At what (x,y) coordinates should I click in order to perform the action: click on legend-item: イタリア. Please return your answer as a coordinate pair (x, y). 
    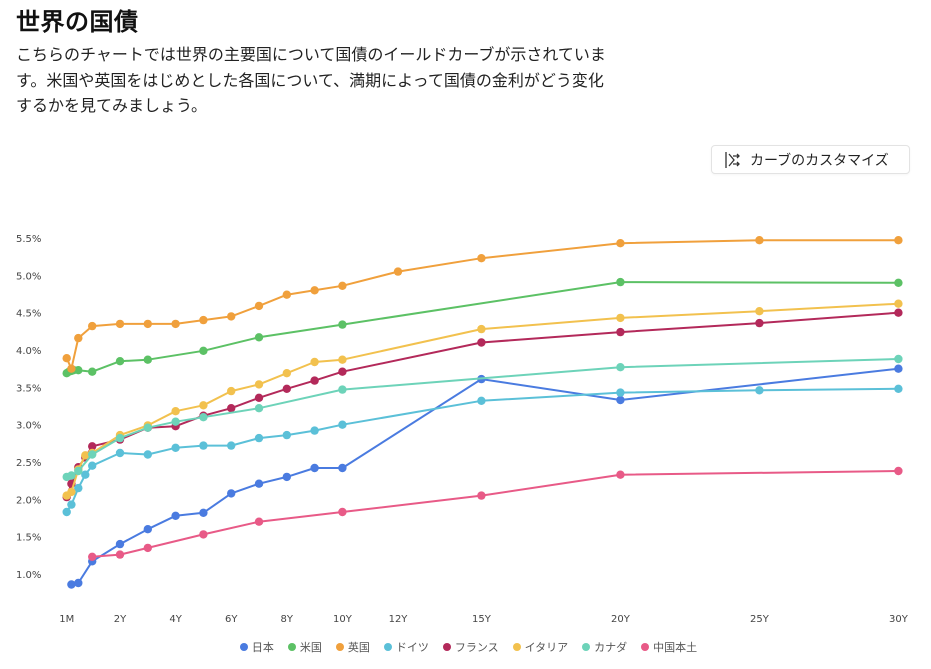
    Looking at the image, I should click on (540, 647).